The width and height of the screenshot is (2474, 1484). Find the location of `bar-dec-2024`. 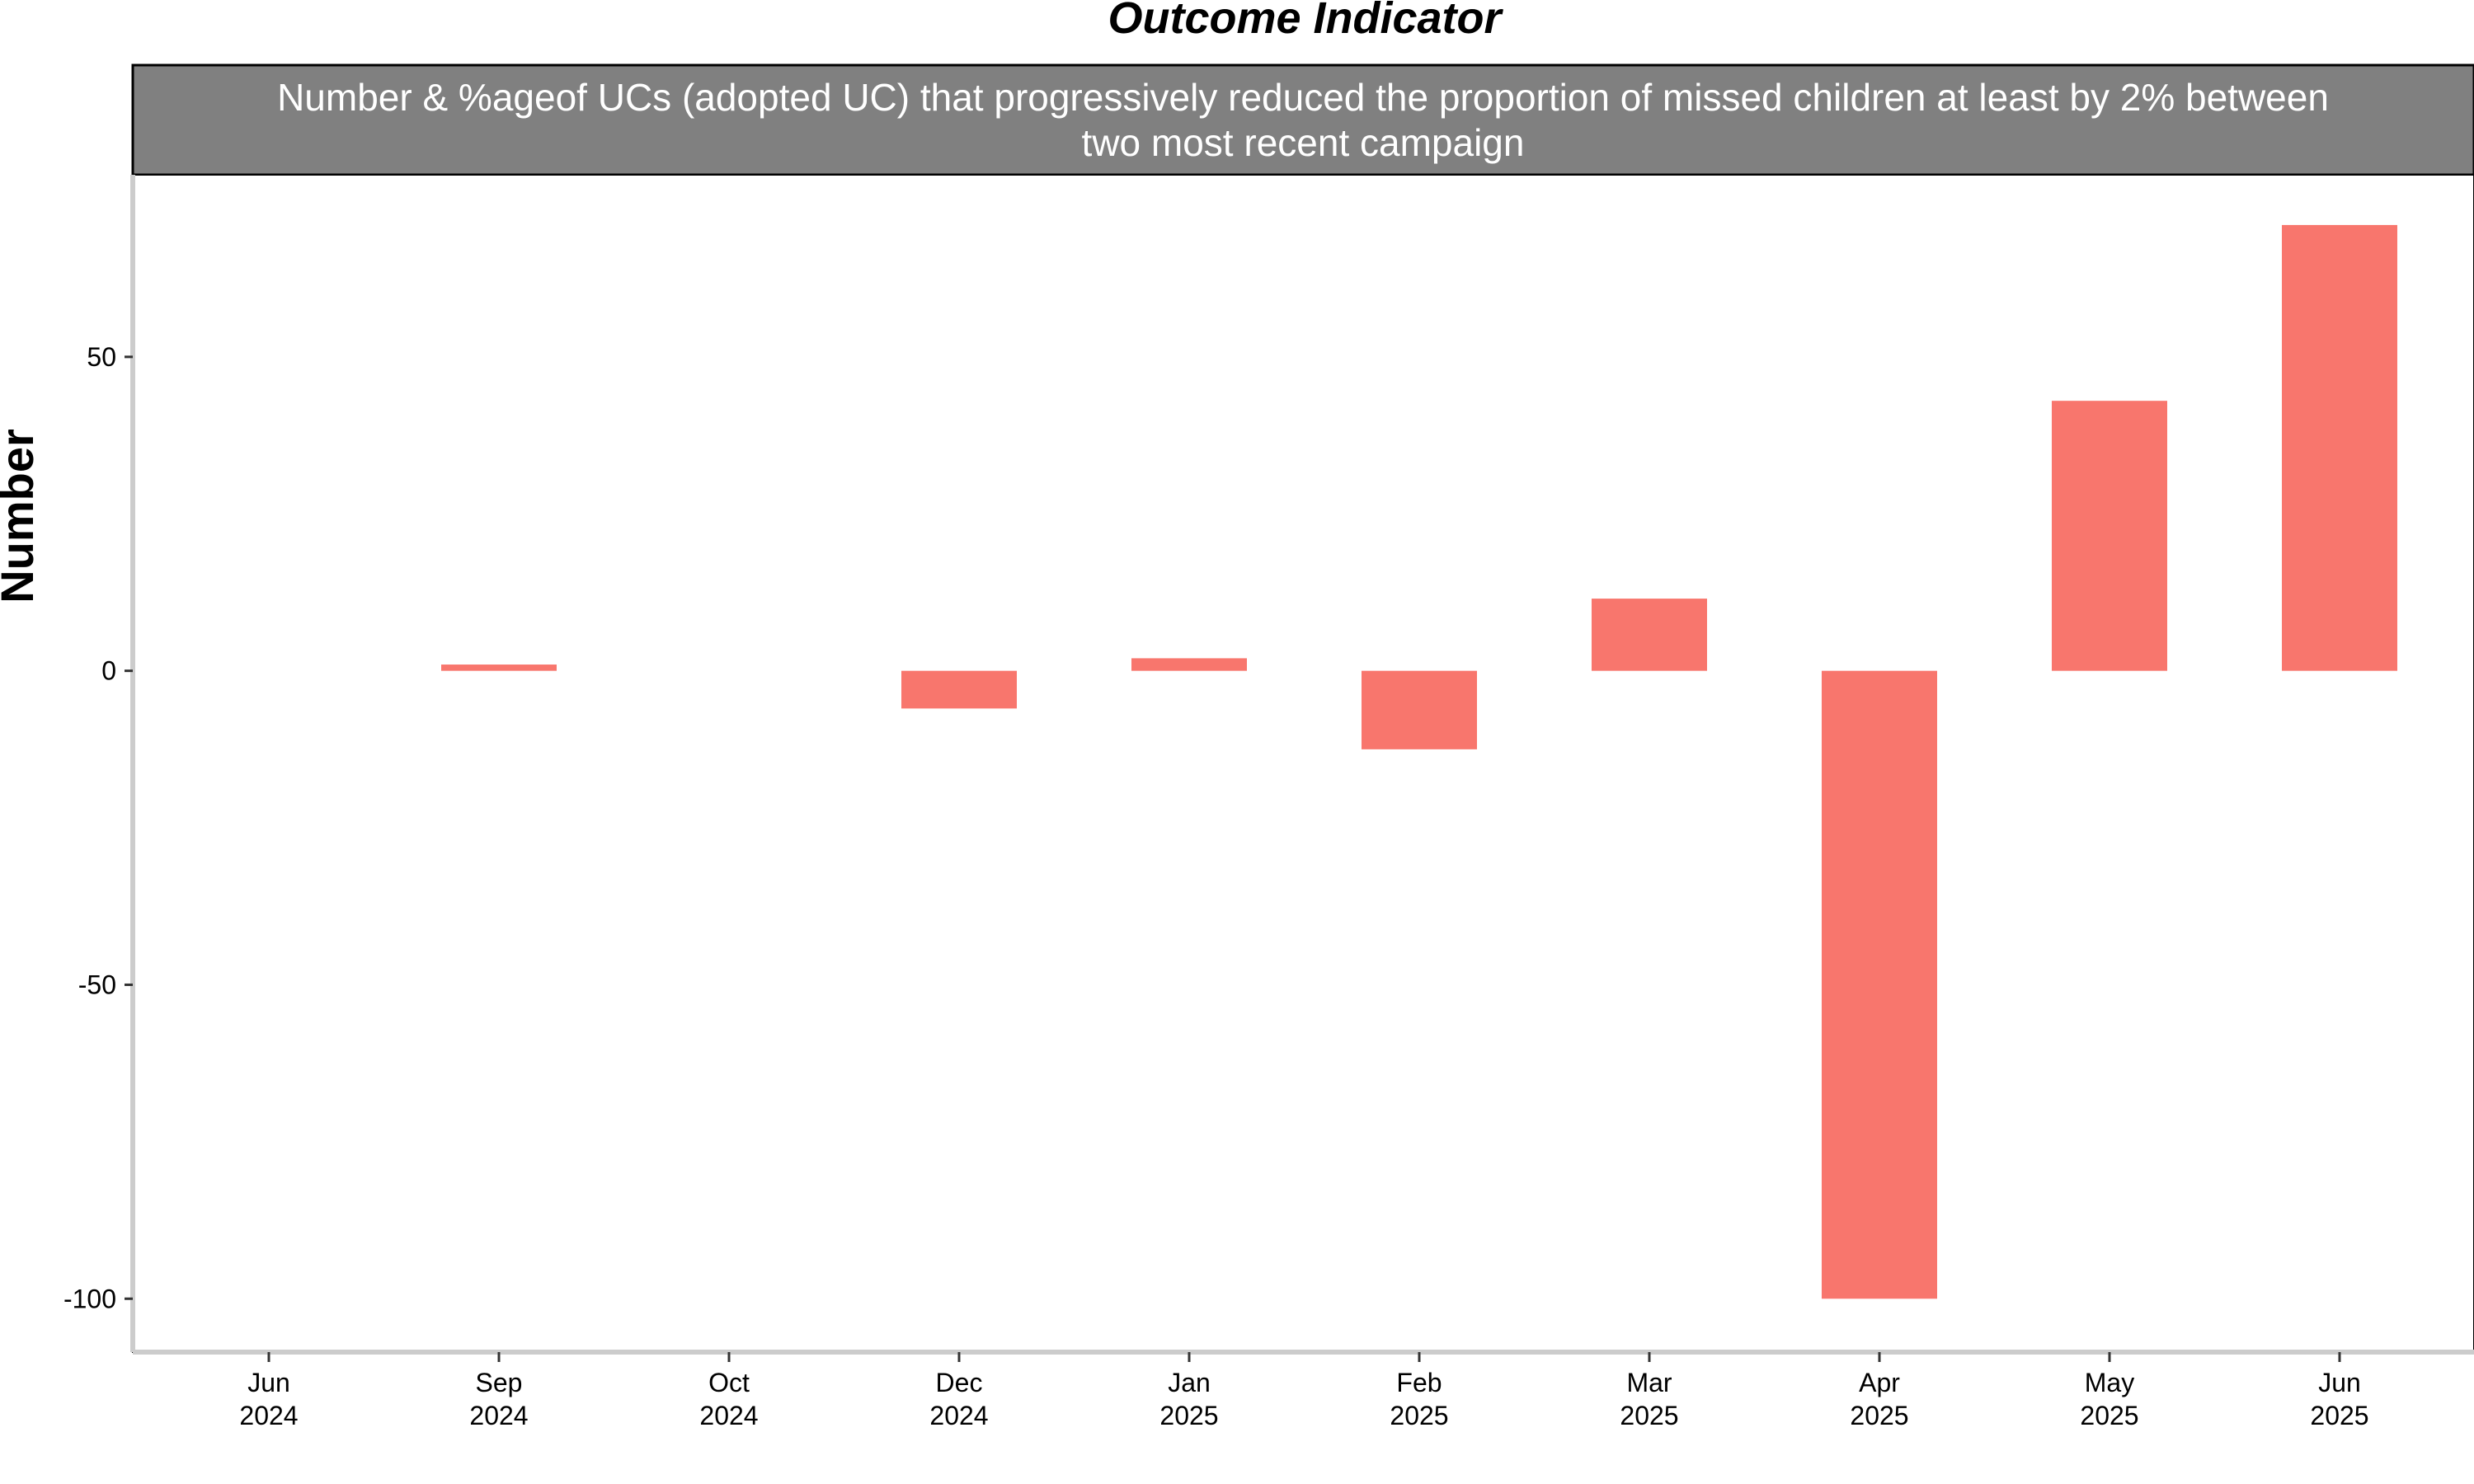

bar-dec-2024 is located at coordinates (959, 689).